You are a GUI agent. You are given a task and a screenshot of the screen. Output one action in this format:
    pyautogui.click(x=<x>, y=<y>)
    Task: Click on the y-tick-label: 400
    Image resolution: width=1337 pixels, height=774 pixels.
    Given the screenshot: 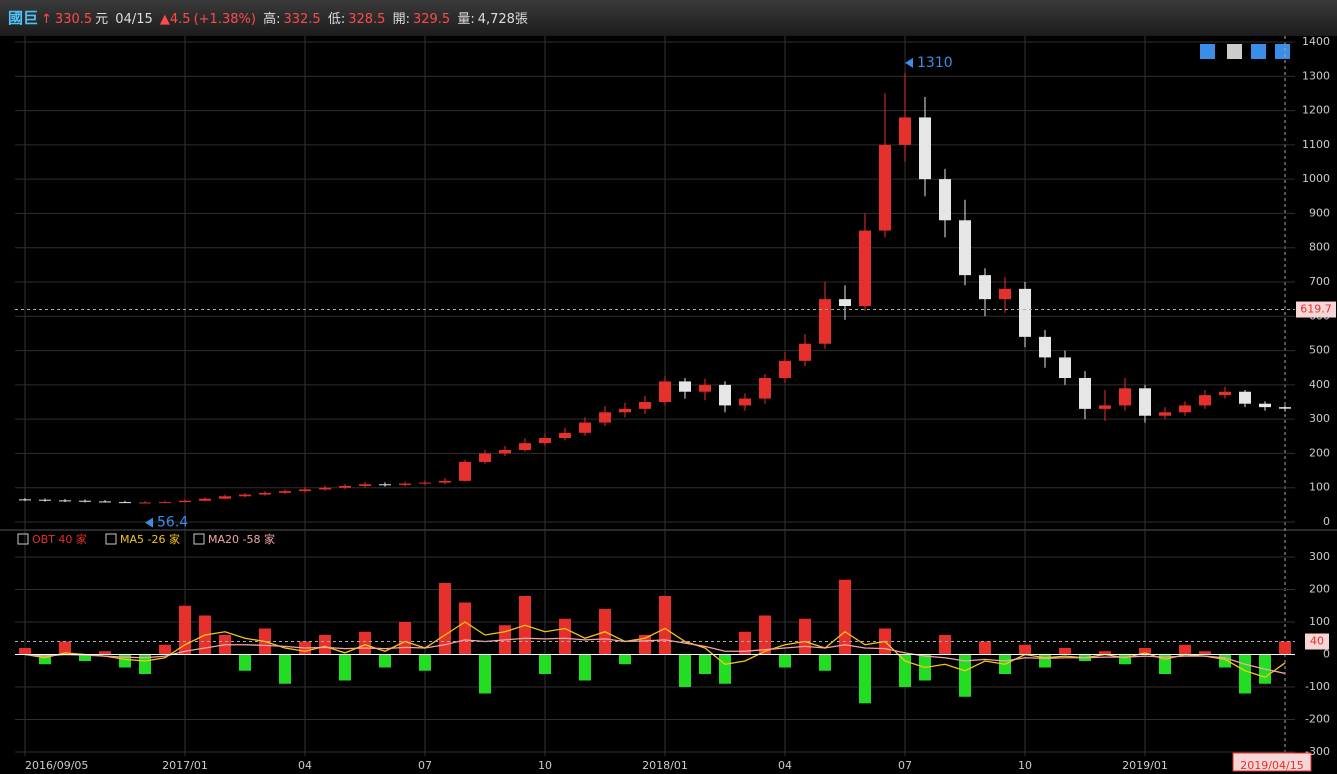 What is the action you would take?
    pyautogui.click(x=1319, y=384)
    